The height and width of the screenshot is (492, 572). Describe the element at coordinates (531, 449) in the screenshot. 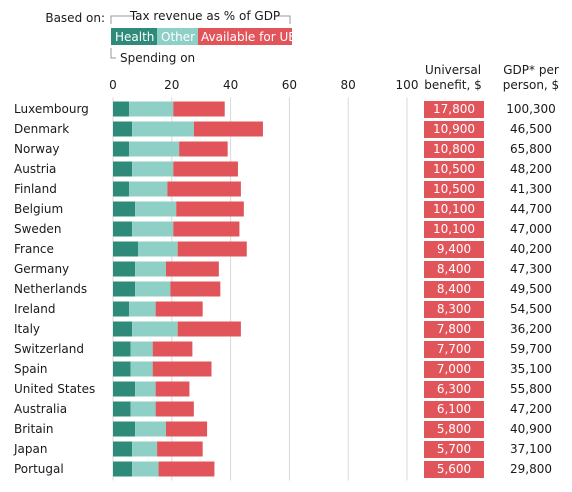

I see `gdp-value: 37,100` at that location.